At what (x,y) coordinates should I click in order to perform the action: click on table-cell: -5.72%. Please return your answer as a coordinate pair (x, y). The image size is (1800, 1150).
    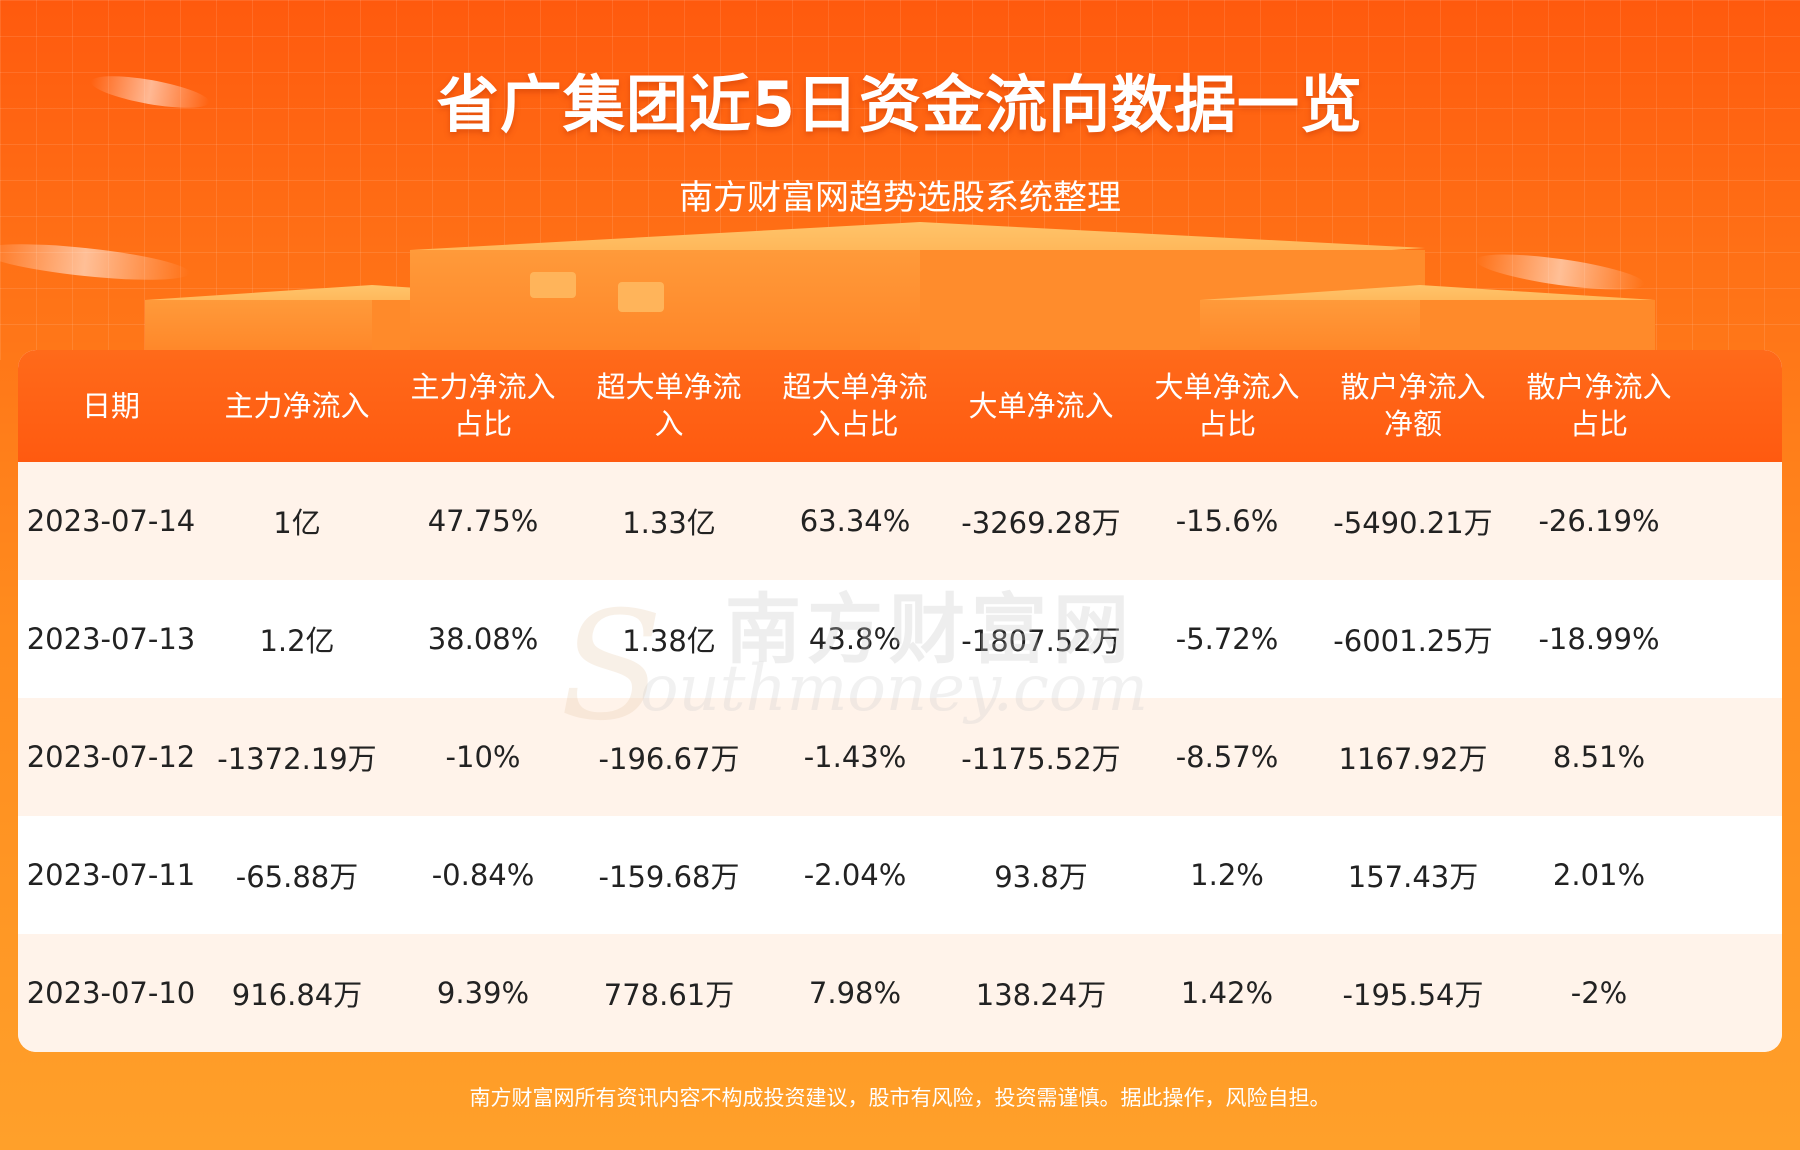
    Looking at the image, I should click on (1227, 639).